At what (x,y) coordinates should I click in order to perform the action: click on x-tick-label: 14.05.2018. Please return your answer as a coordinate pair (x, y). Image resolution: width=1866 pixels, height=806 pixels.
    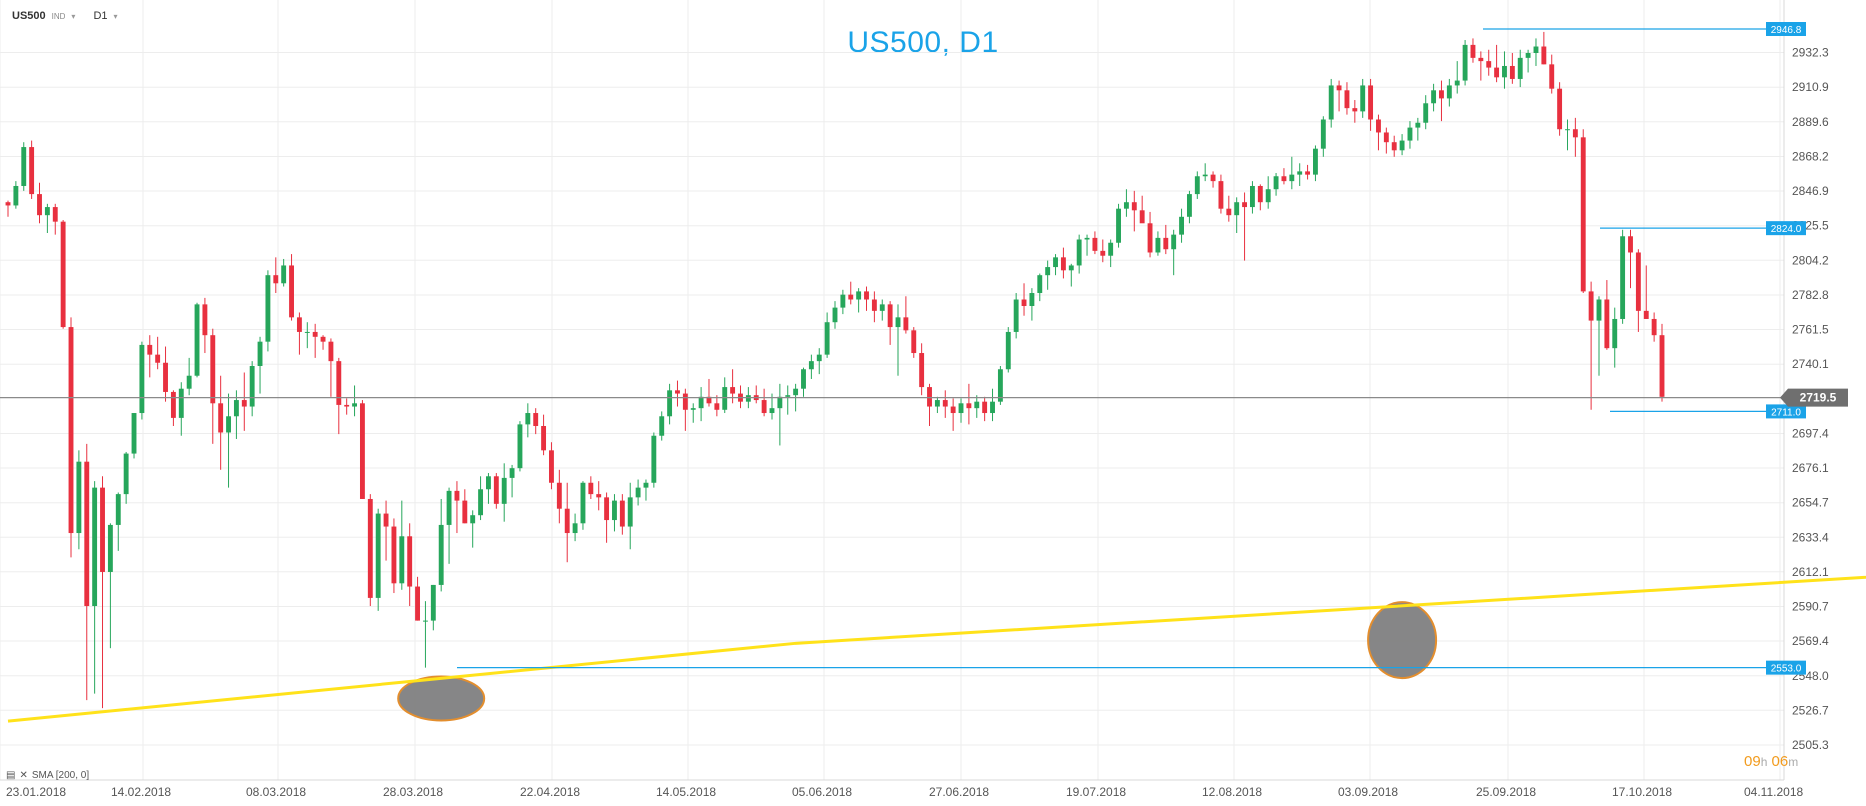
    Looking at the image, I should click on (686, 792).